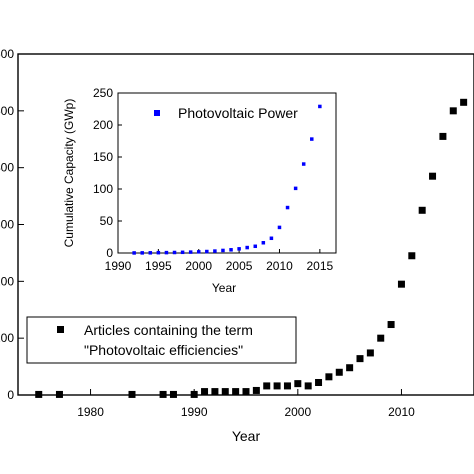 The width and height of the screenshot is (474, 474). I want to click on inset-point-2000, so click(198, 252).